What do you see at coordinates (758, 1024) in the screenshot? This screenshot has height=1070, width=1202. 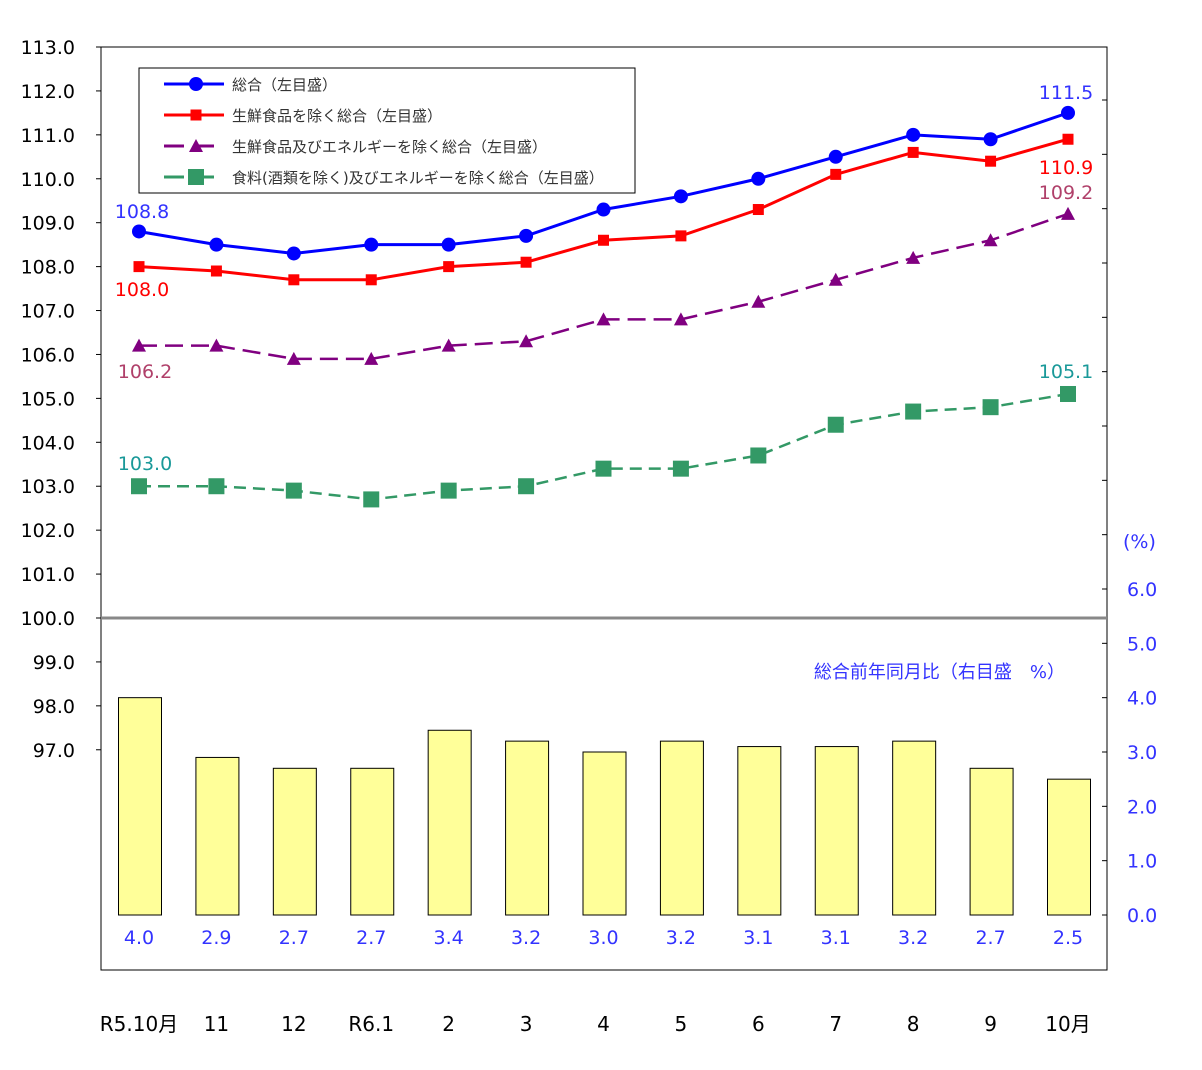 I see `x-tick-label: 6` at bounding box center [758, 1024].